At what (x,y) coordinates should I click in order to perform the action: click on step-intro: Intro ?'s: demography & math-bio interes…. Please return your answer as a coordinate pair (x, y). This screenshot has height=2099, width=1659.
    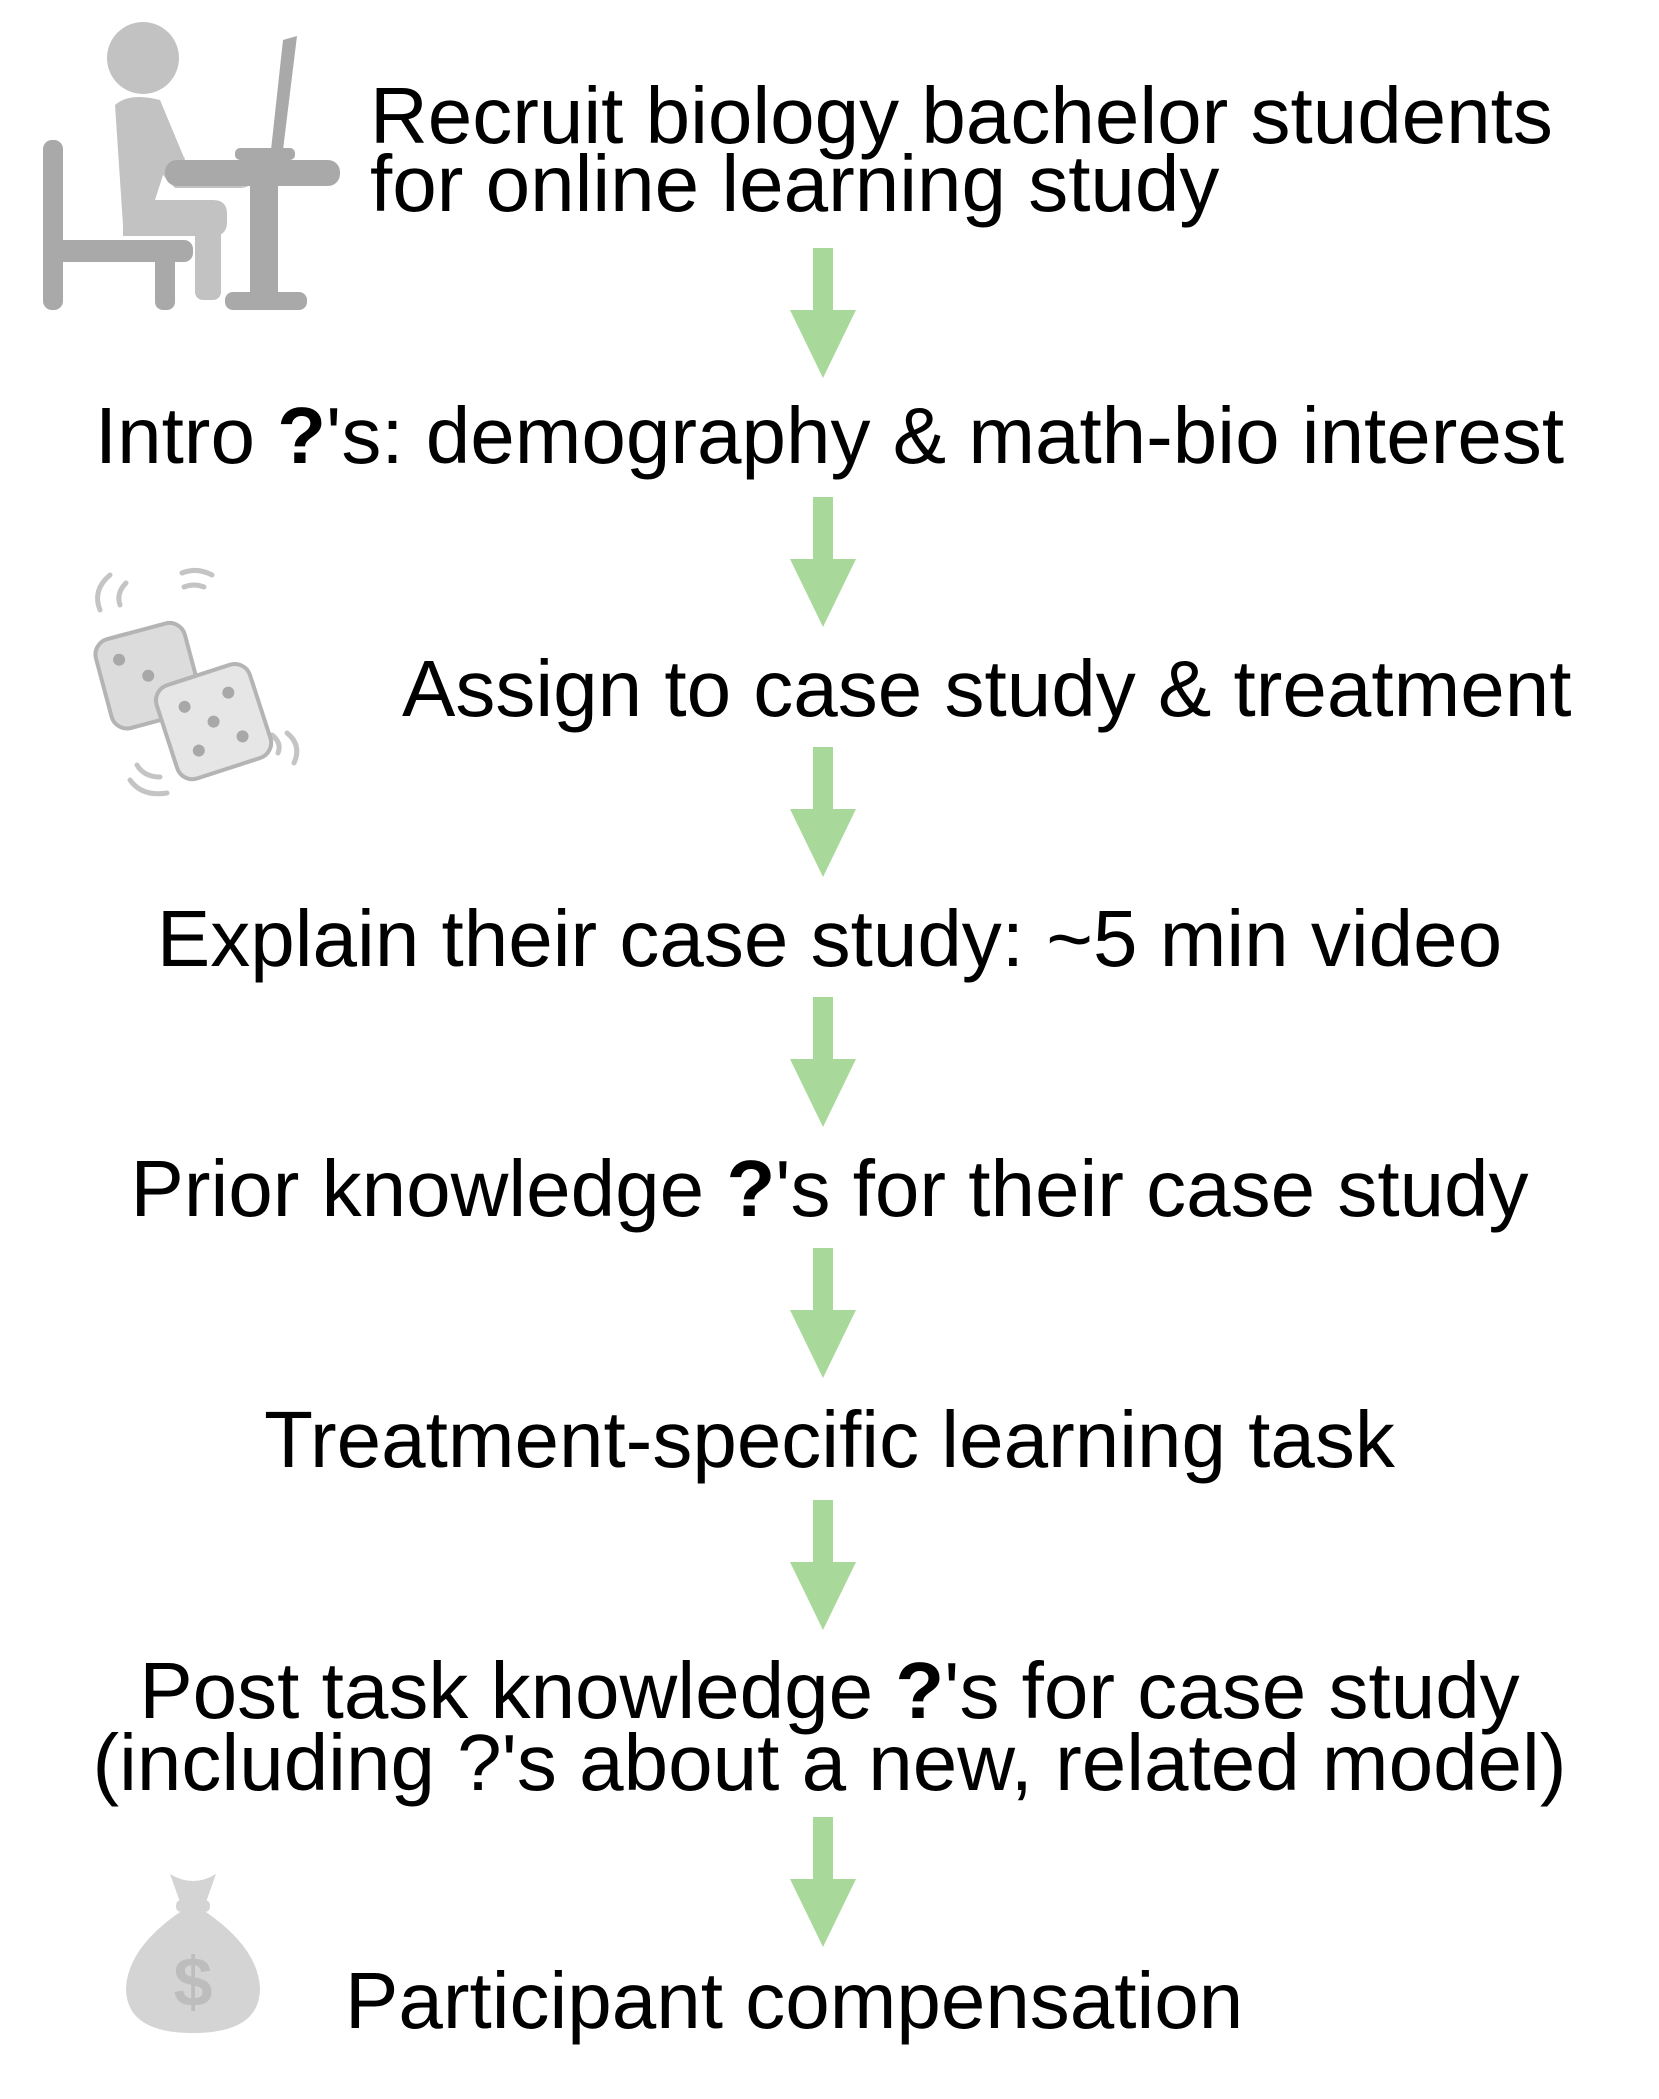
    Looking at the image, I should click on (829, 435).